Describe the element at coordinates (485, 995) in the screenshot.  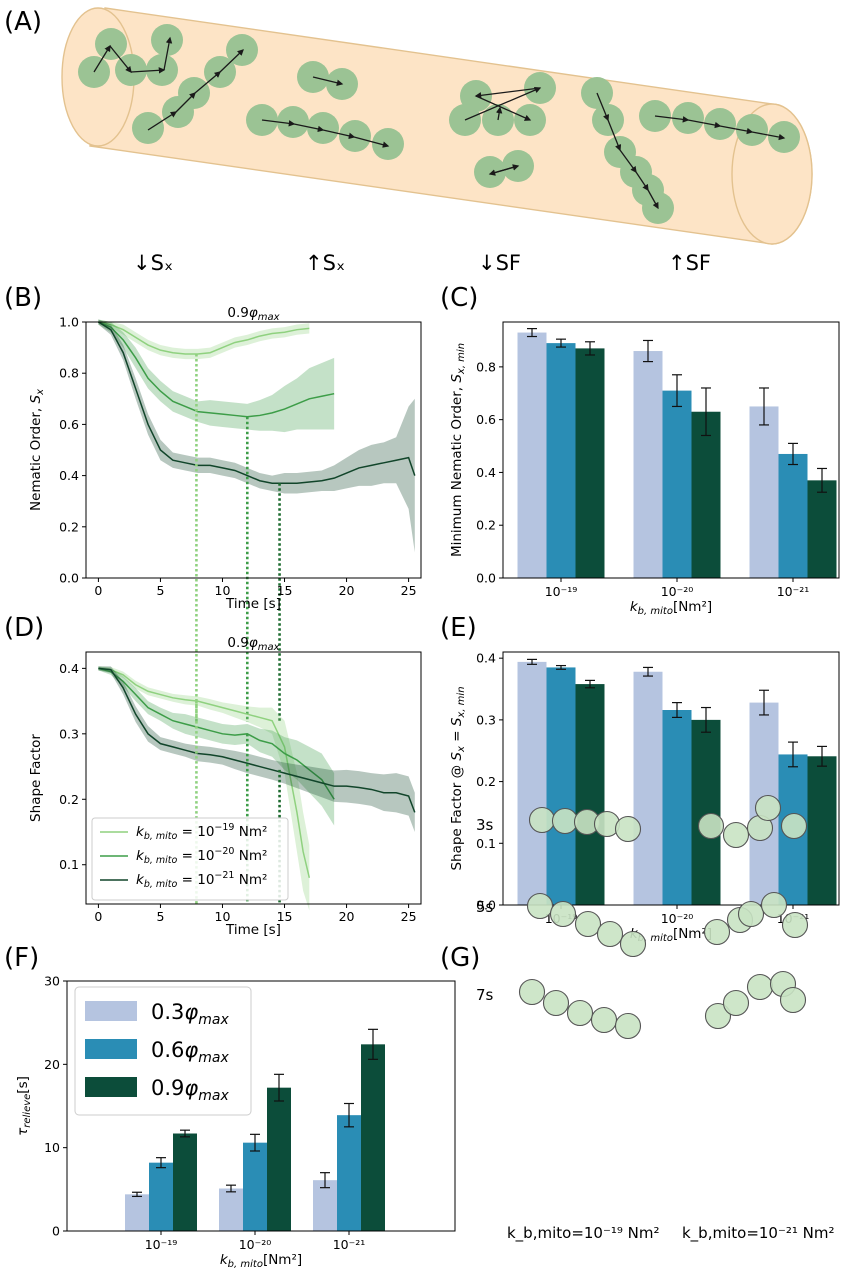
I see `row-label-7s: 7s` at that location.